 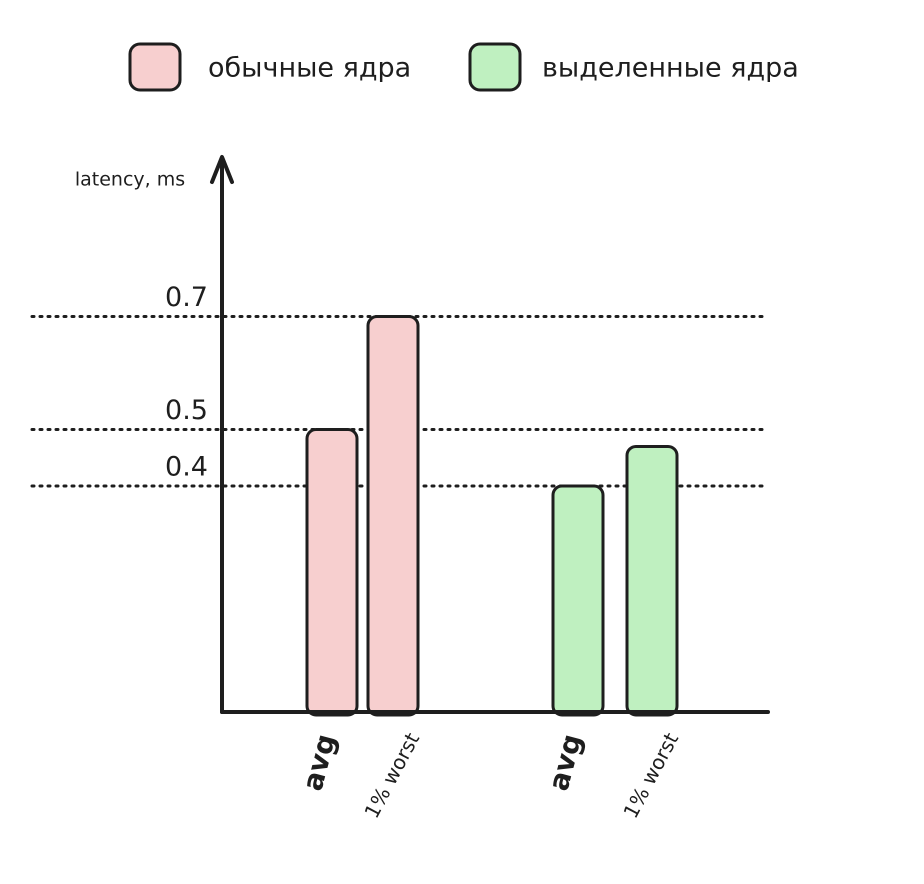 I want to click on y-tick-label: 0.4, so click(x=186, y=467).